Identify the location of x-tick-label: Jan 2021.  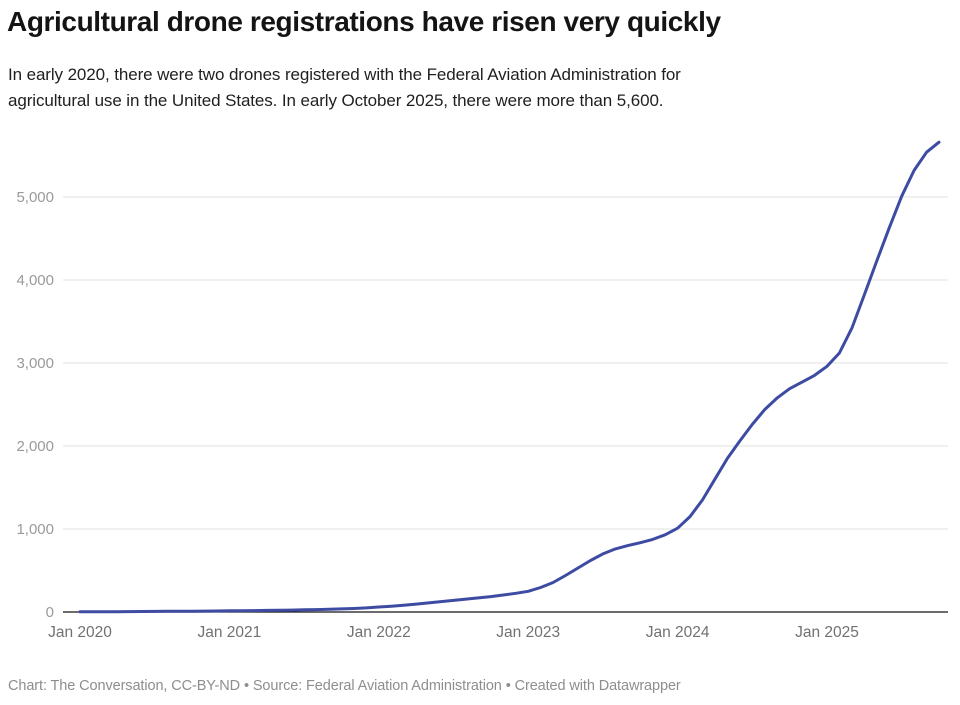
(230, 632).